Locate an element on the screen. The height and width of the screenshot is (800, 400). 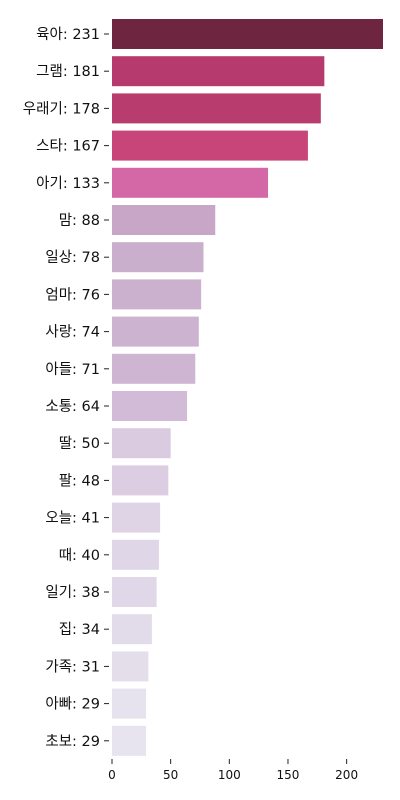
x-tick-label: 150 is located at coordinates (288, 775).